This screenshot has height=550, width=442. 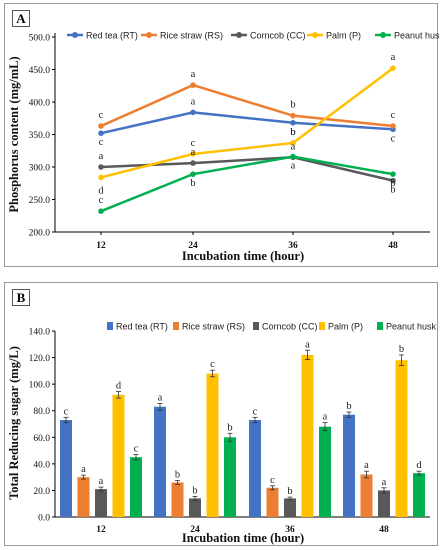 I want to click on y-axis-title: Total Reducing sugar (mg/L), so click(x=14, y=423).